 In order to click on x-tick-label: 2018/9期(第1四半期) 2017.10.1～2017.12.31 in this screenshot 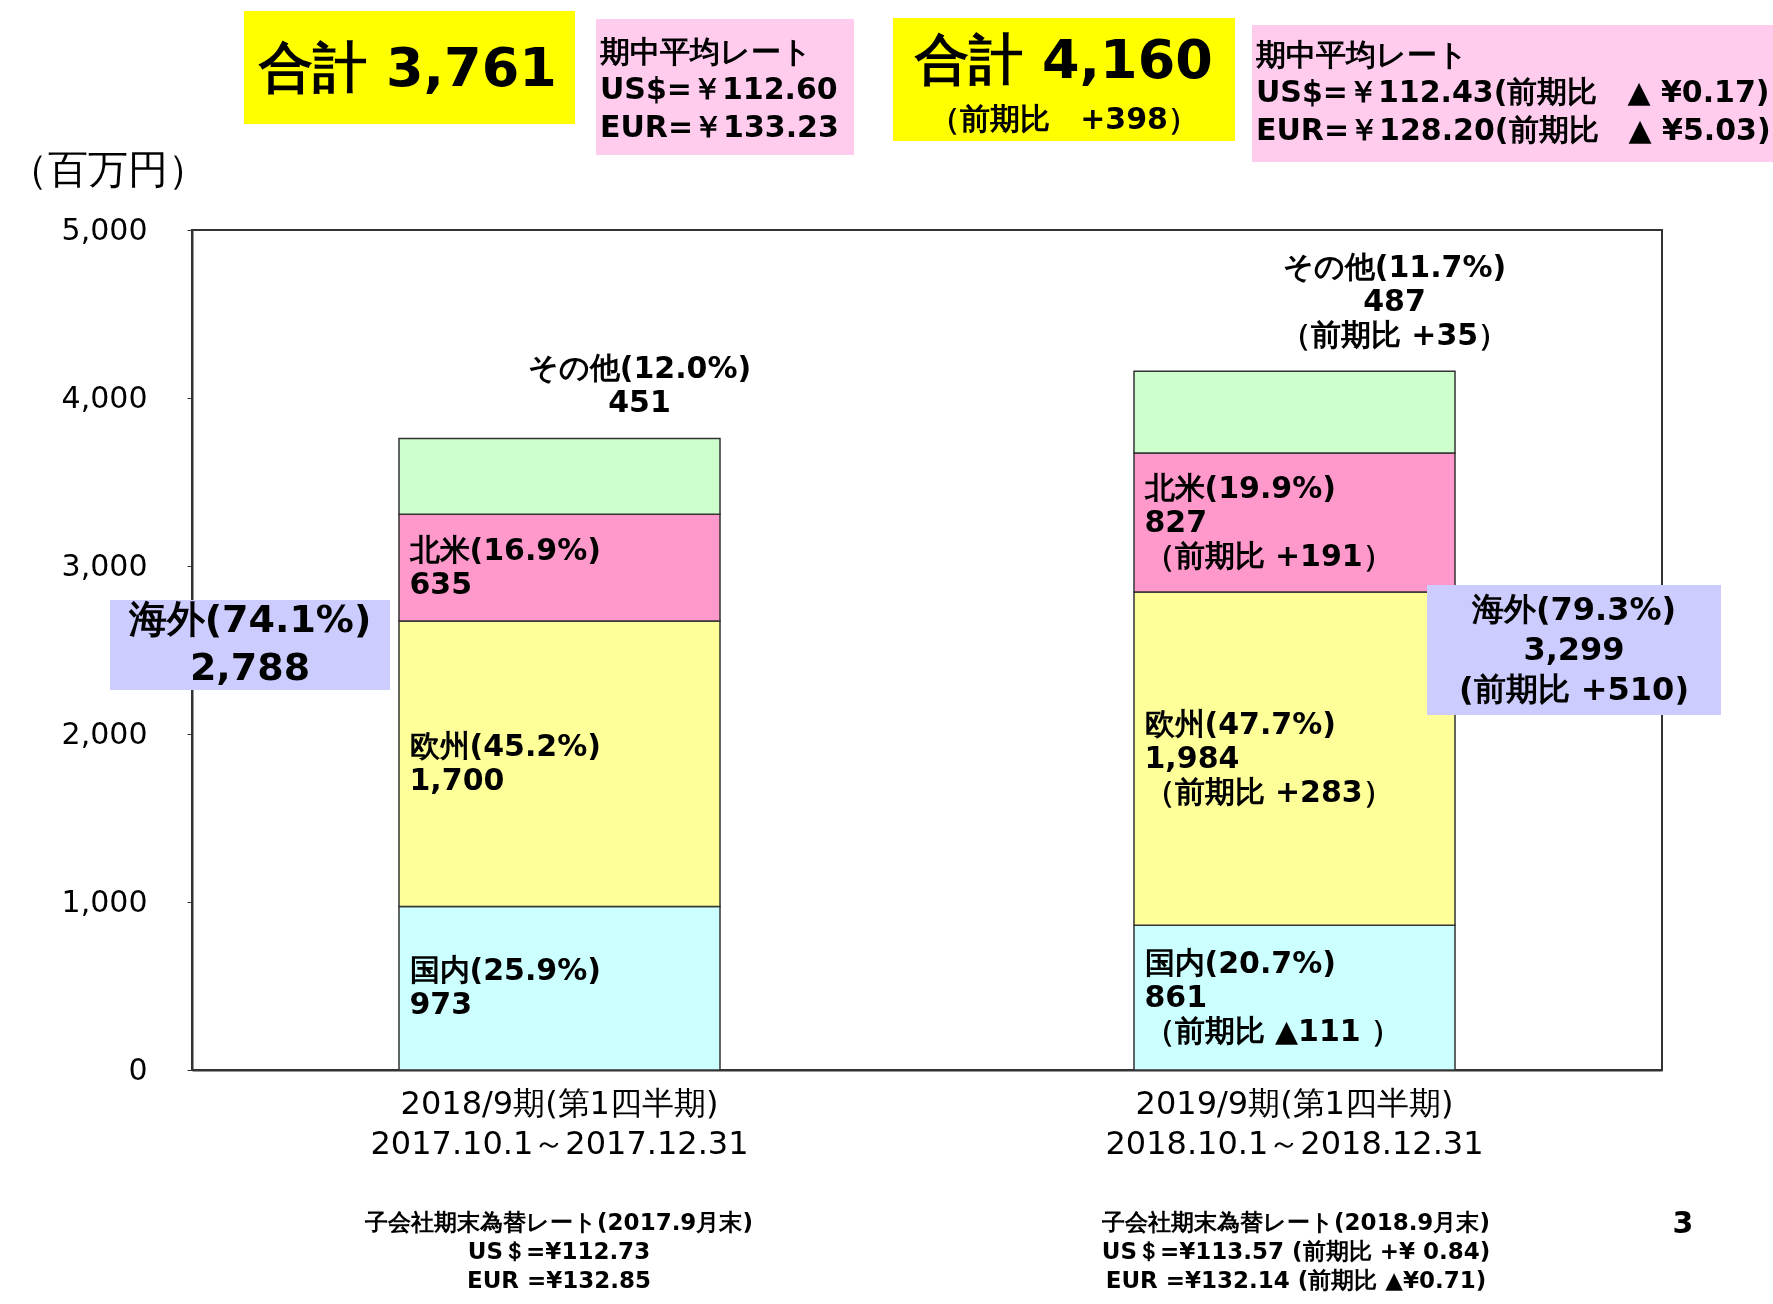, I will do `click(559, 1122)`.